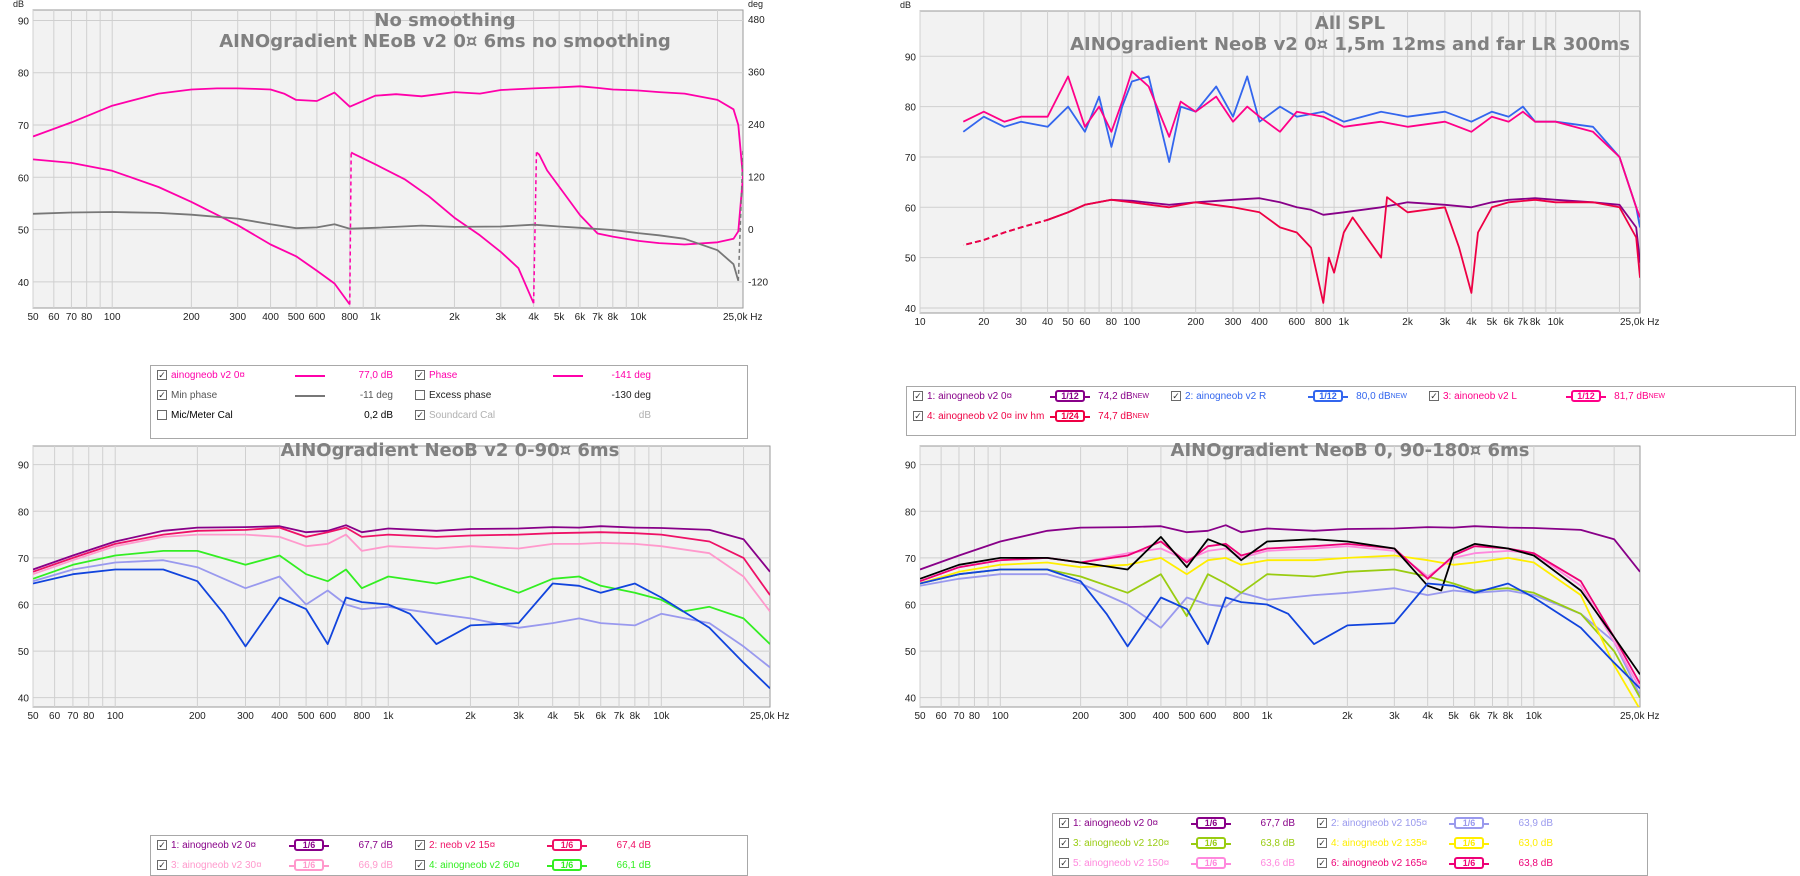 This screenshot has height=876, width=1800. Describe the element at coordinates (542, 396) in the screenshot. I see `legend-entry: Excess phase -130 deg` at that location.